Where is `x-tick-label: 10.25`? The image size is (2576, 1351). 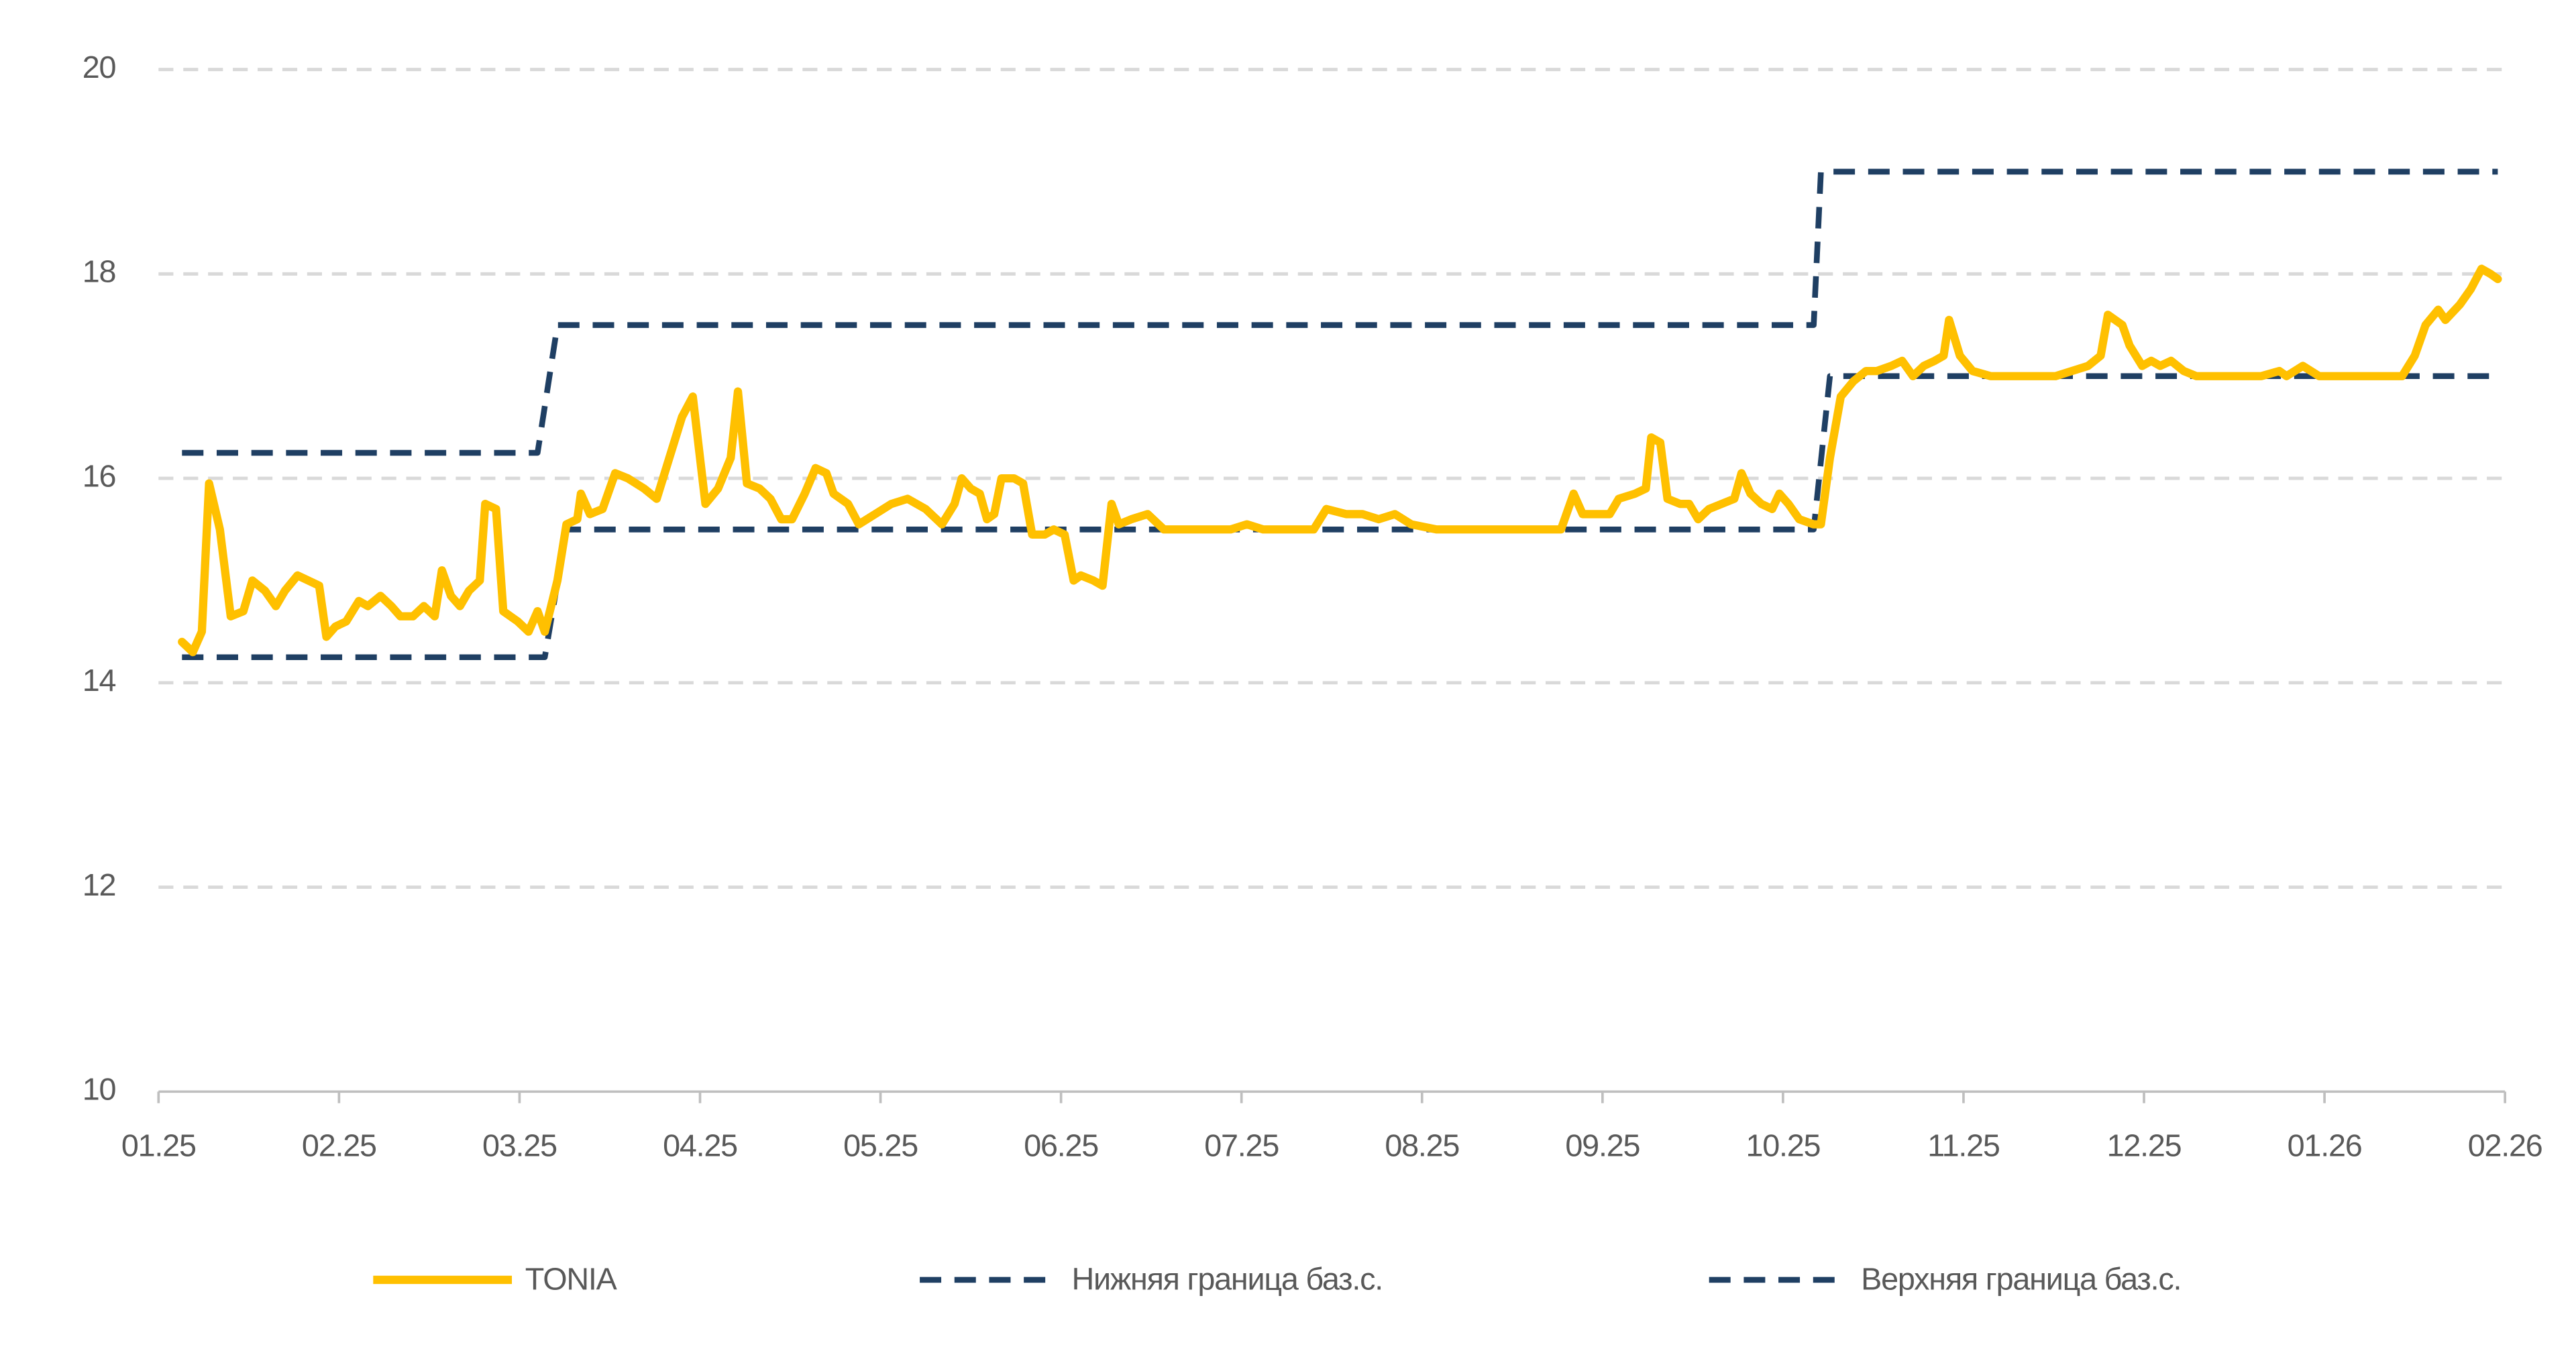 x-tick-label: 10.25 is located at coordinates (1783, 1145).